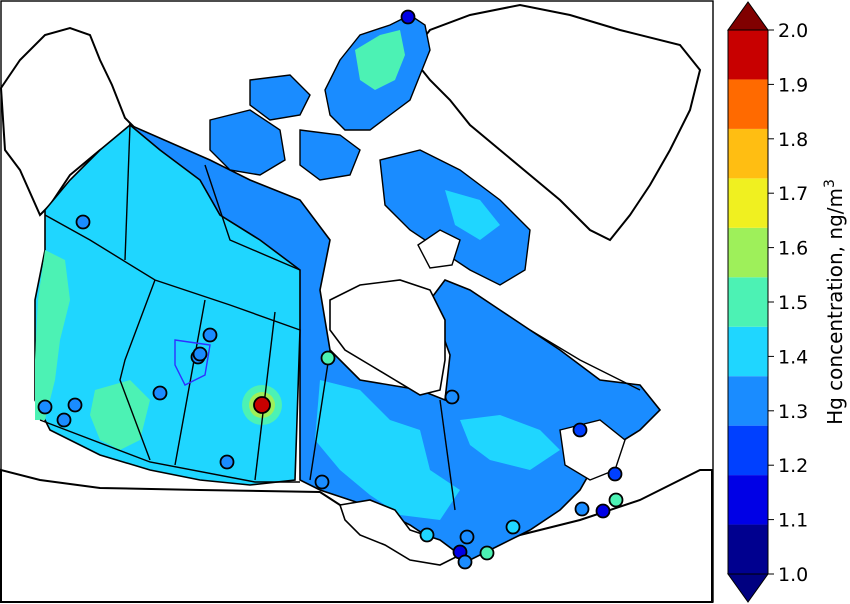 The width and height of the screenshot is (850, 604). Describe the element at coordinates (452, 397) in the screenshot. I see `station-marker-james-bay` at that location.